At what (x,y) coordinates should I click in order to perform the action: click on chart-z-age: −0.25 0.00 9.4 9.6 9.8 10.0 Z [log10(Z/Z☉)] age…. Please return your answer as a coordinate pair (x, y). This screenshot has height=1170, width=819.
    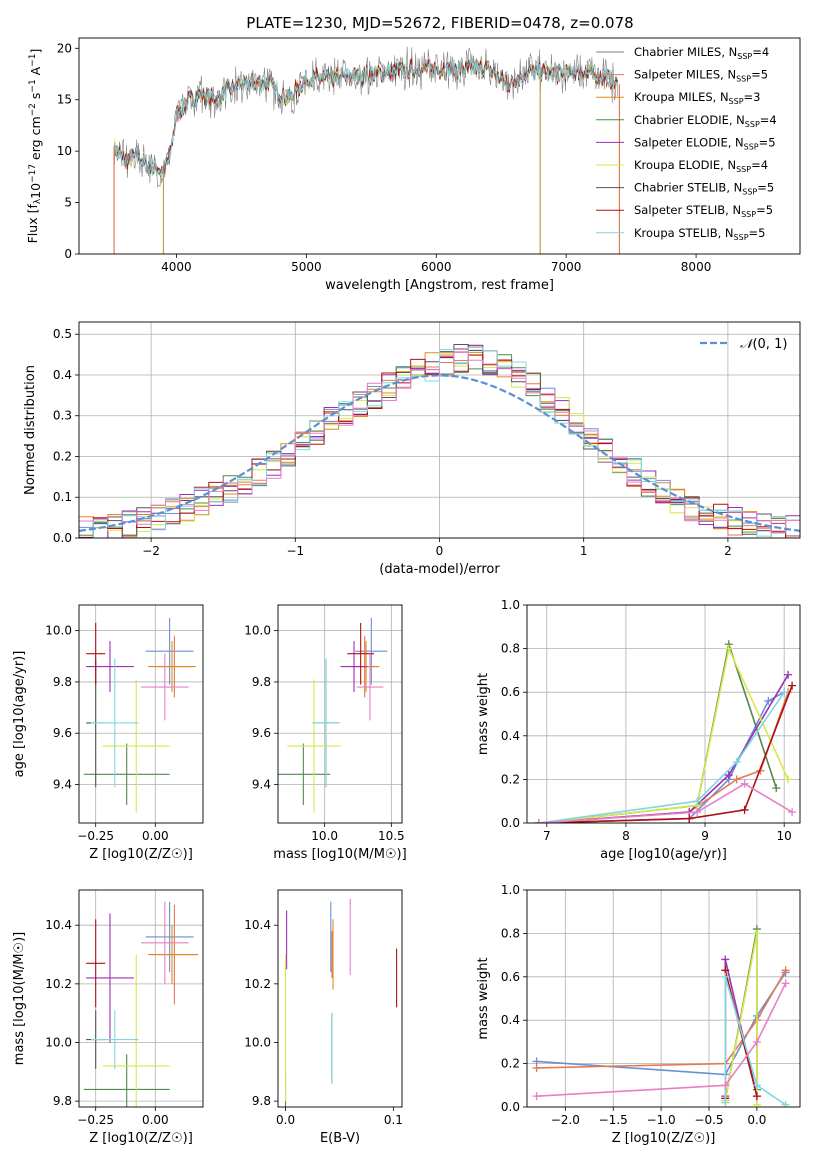
    Looking at the image, I should click on (108, 733).